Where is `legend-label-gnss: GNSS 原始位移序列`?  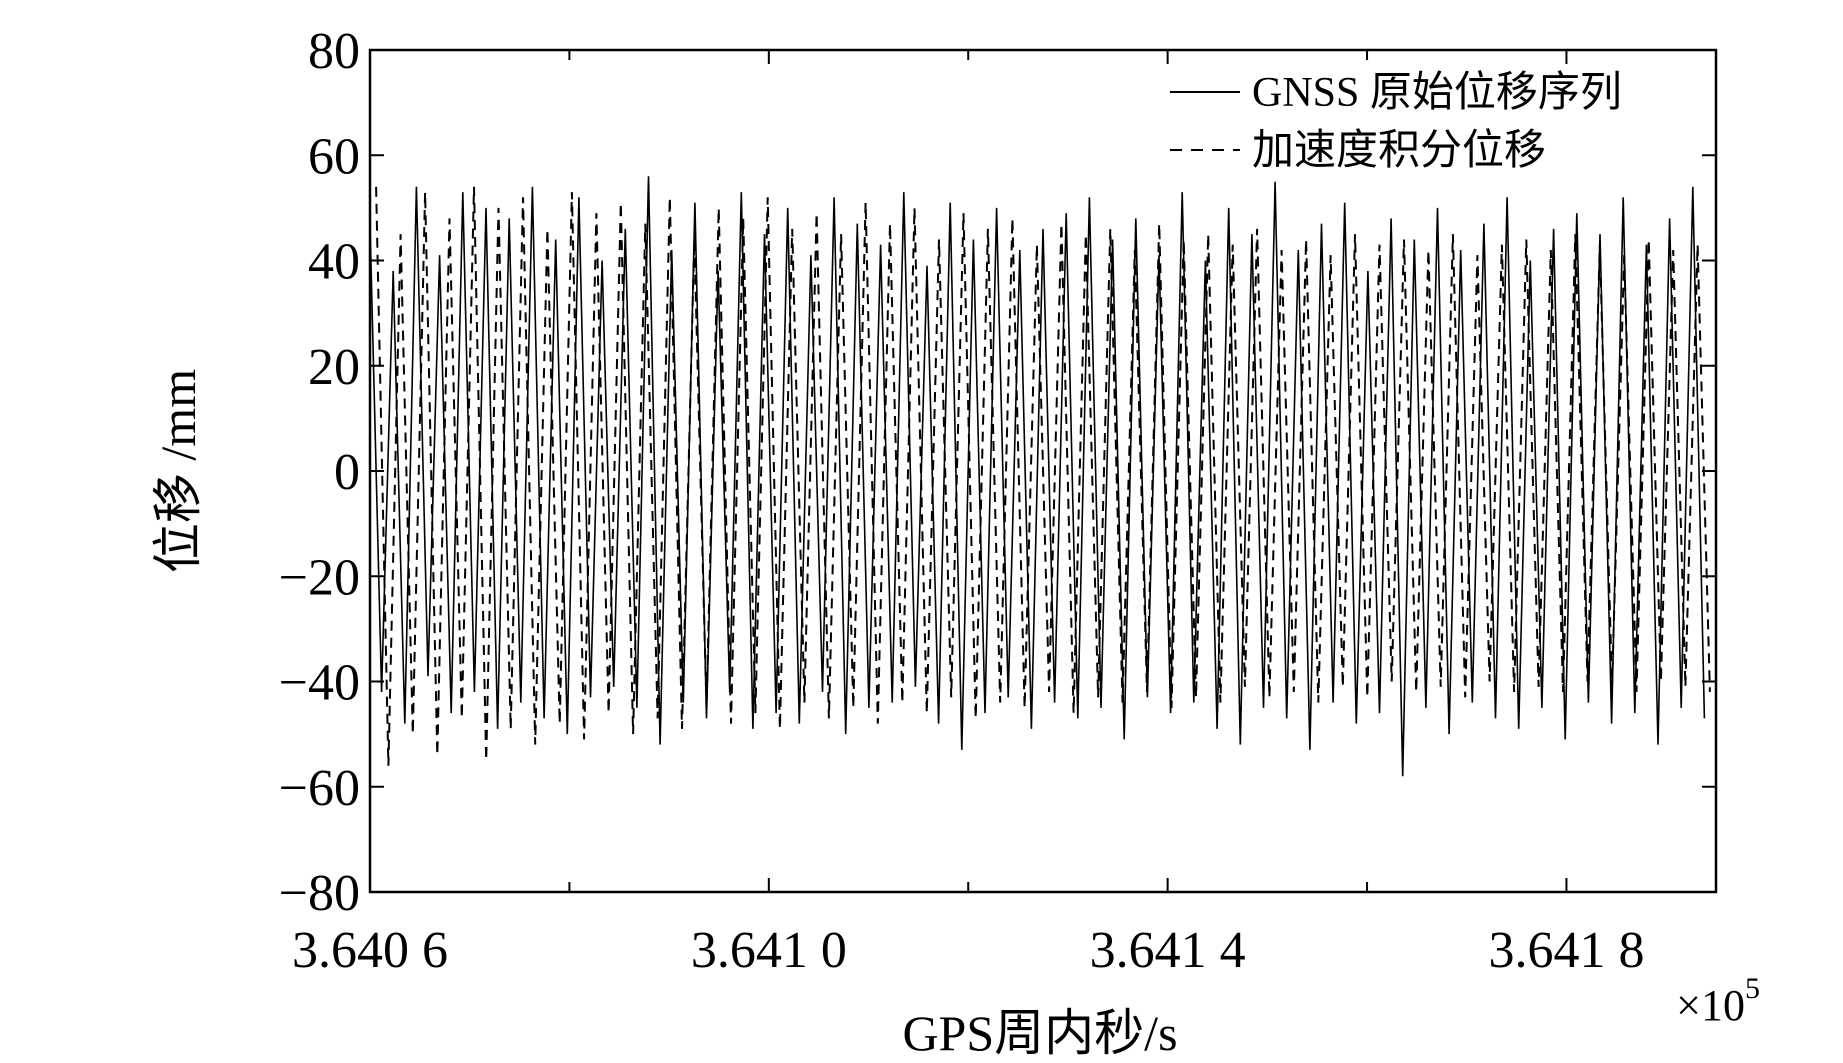 legend-label-gnss: GNSS 原始位移序列 is located at coordinates (1437, 92).